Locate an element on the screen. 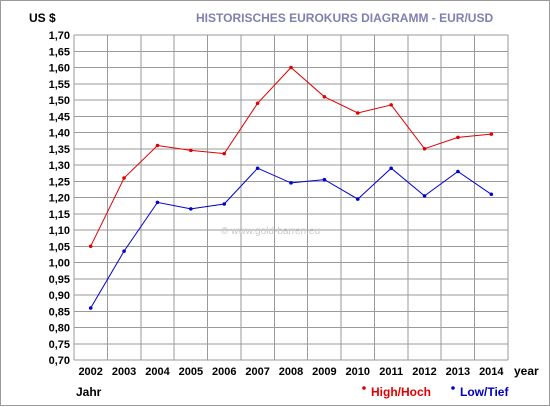 The height and width of the screenshot is (407, 550). y-tick-label: 1,00 is located at coordinates (59, 264).